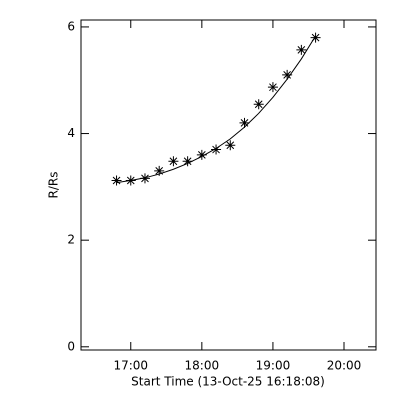  What do you see at coordinates (130, 366) in the screenshot?
I see `x-tick-label: 17:00` at bounding box center [130, 366].